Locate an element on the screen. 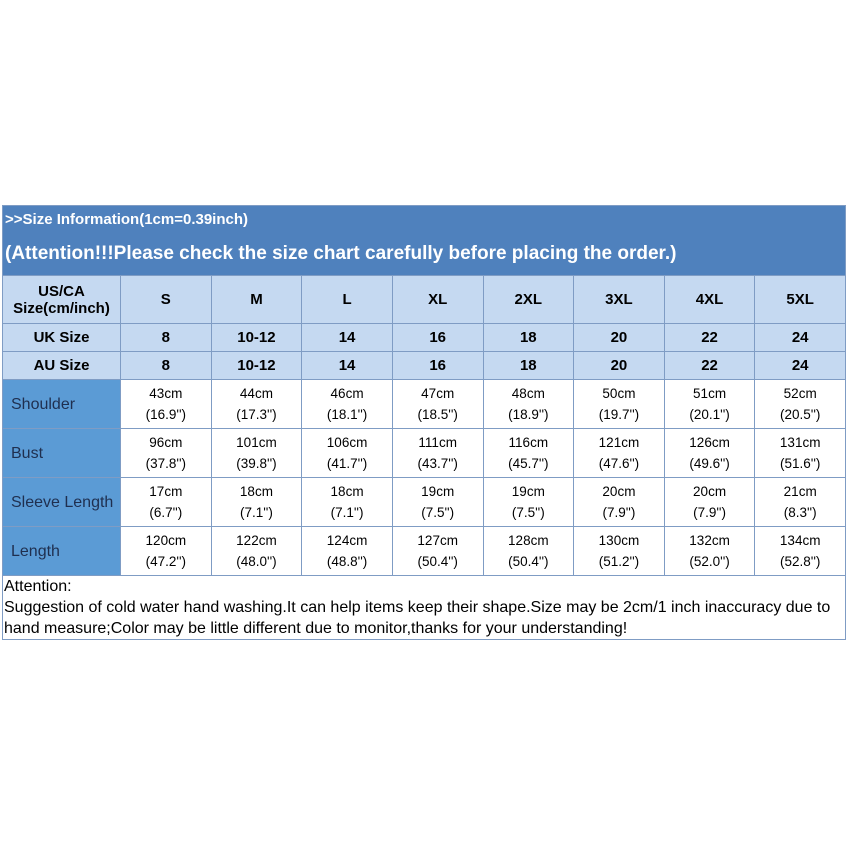 The image size is (847, 847). measurement-cell: 101cm (39.8'') is located at coordinates (256, 453).